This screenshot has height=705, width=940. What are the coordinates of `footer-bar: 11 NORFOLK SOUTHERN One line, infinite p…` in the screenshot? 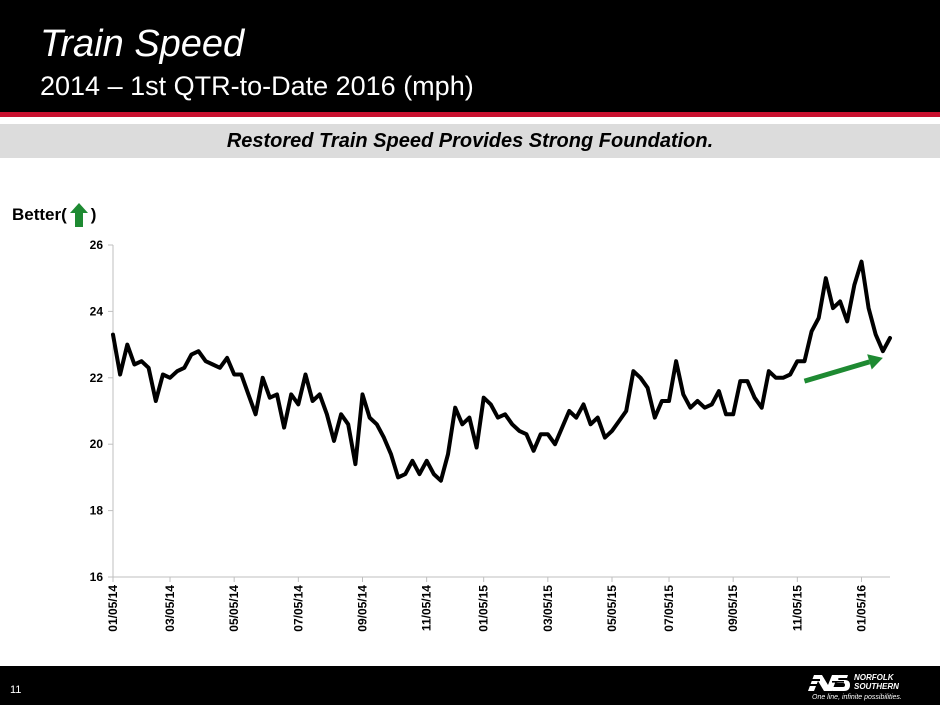 It's located at (470, 685).